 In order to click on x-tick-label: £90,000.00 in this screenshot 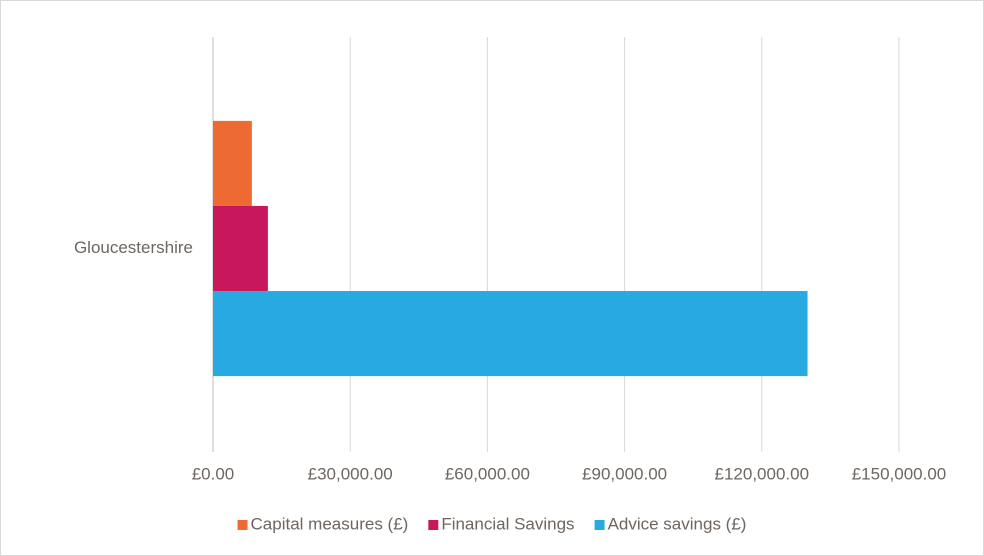, I will do `click(624, 473)`.